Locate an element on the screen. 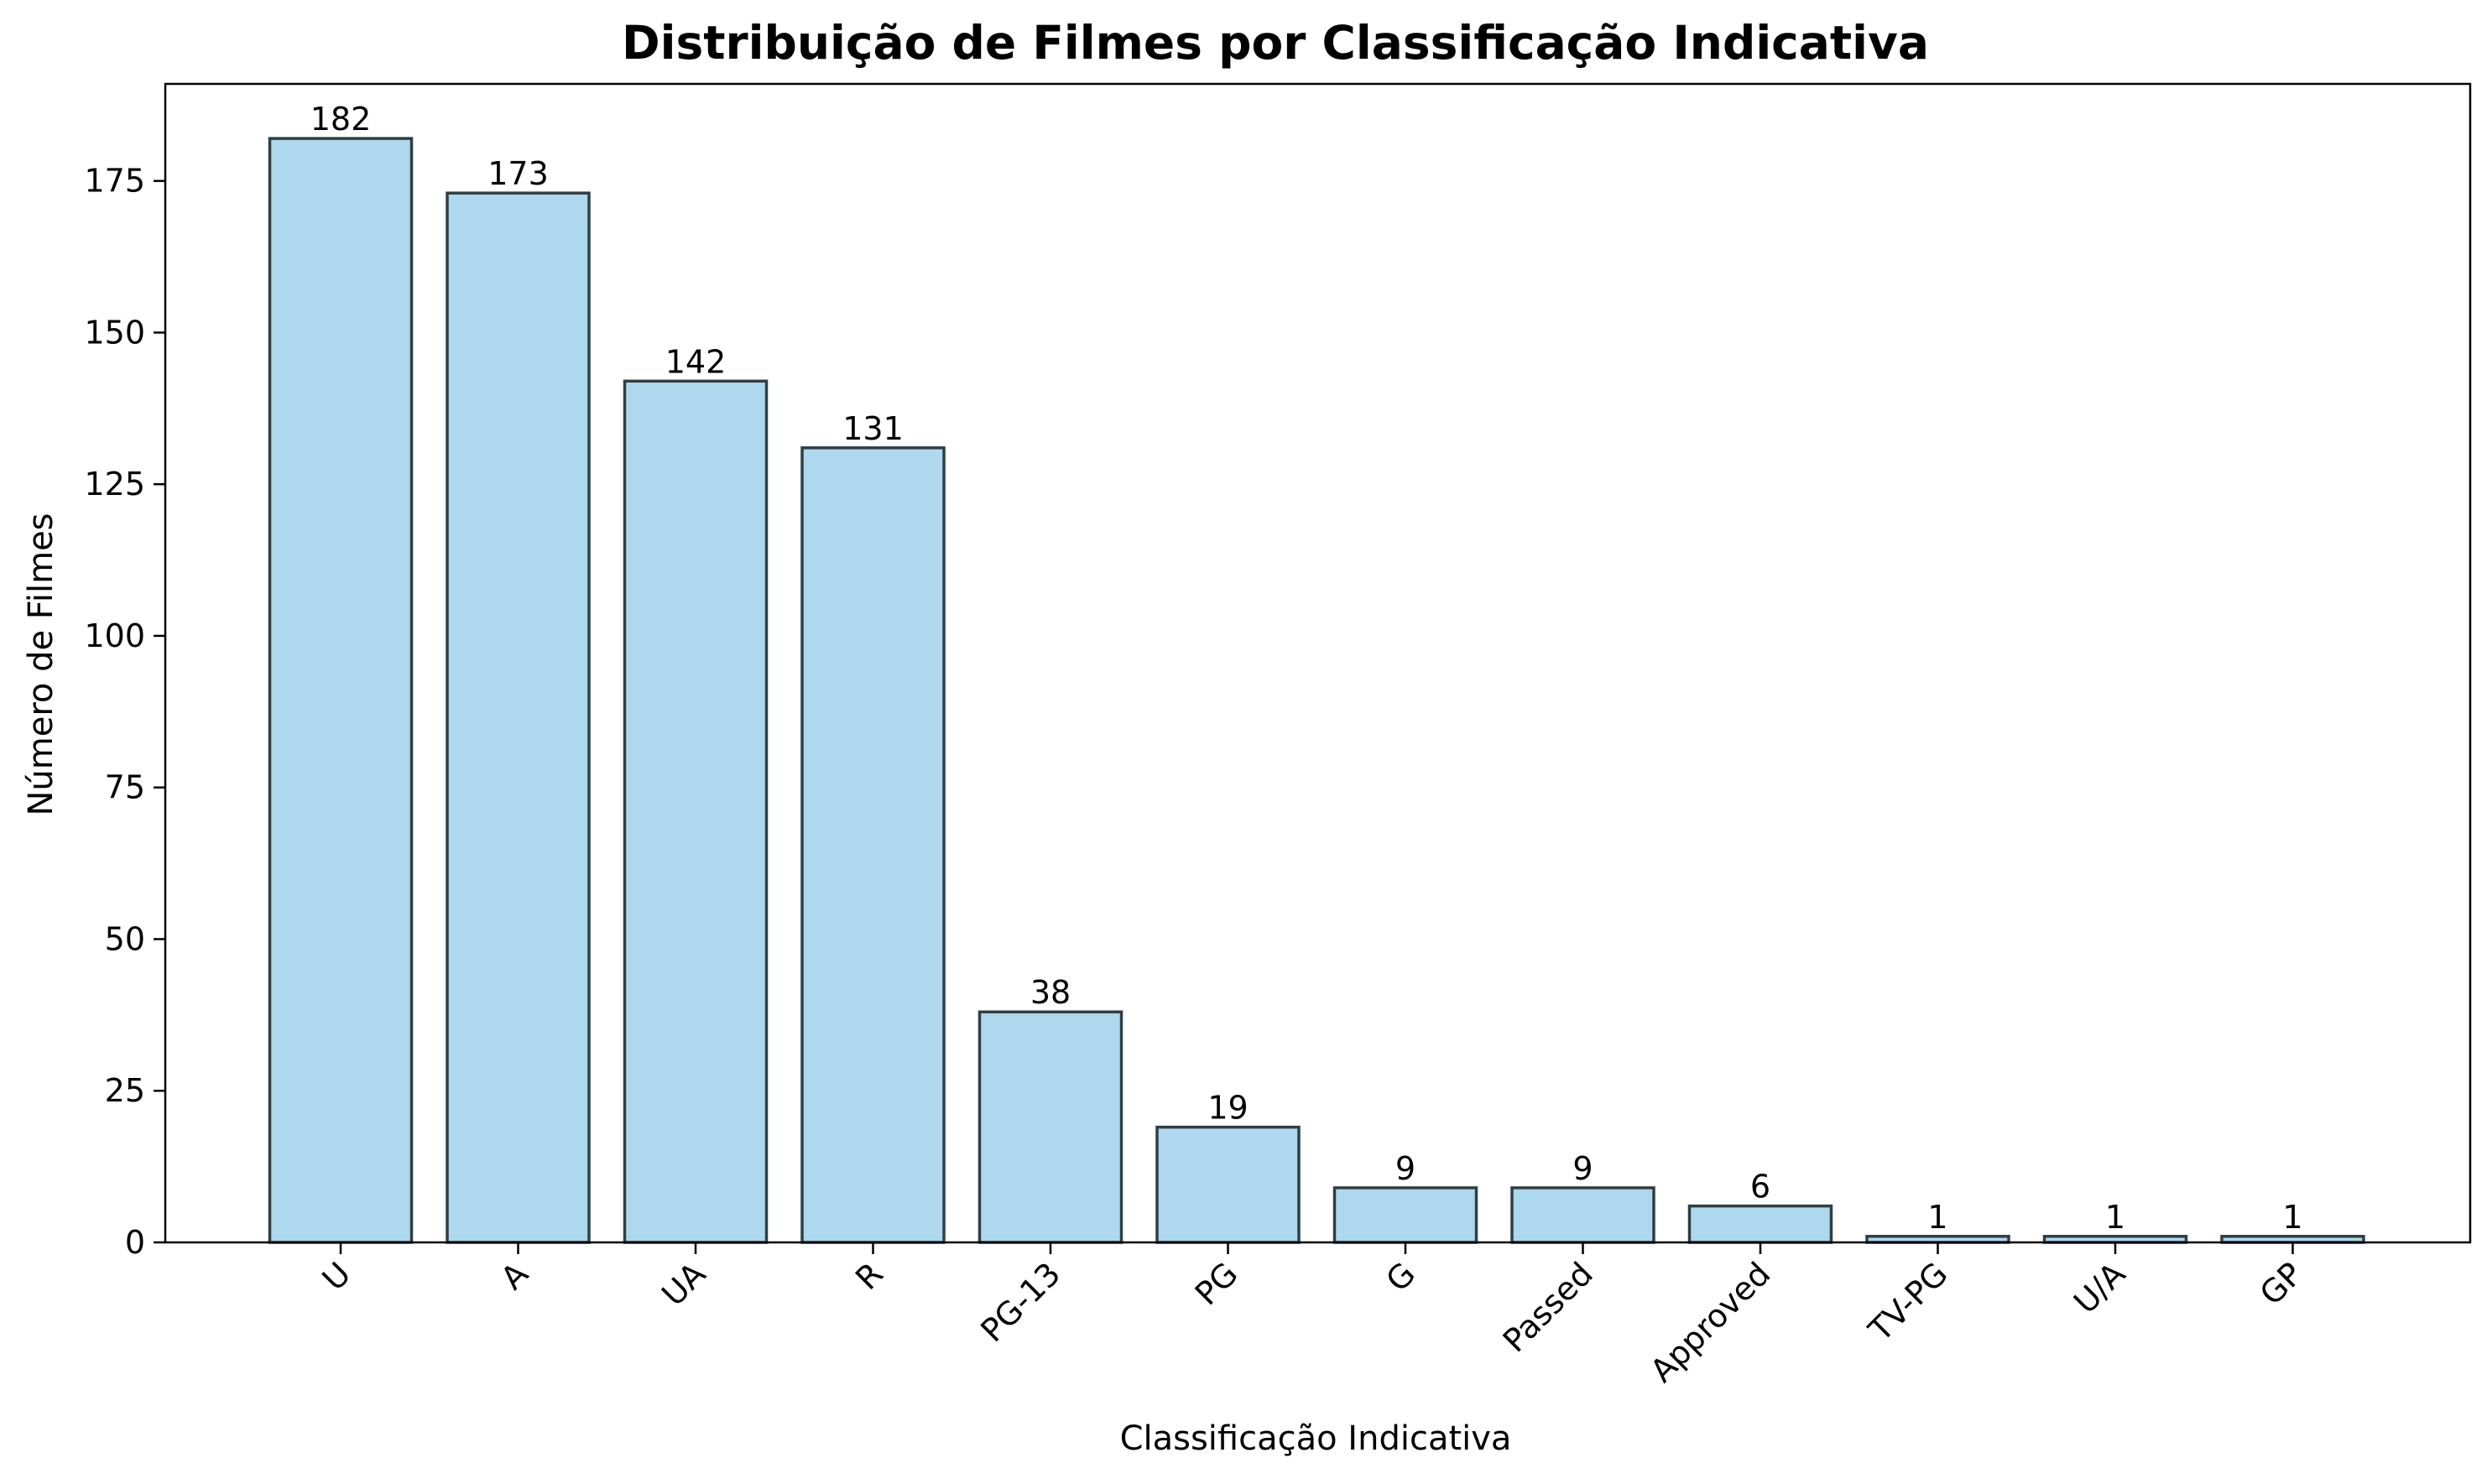 The image size is (2492, 1484). bar-value-label: 173 is located at coordinates (518, 173).